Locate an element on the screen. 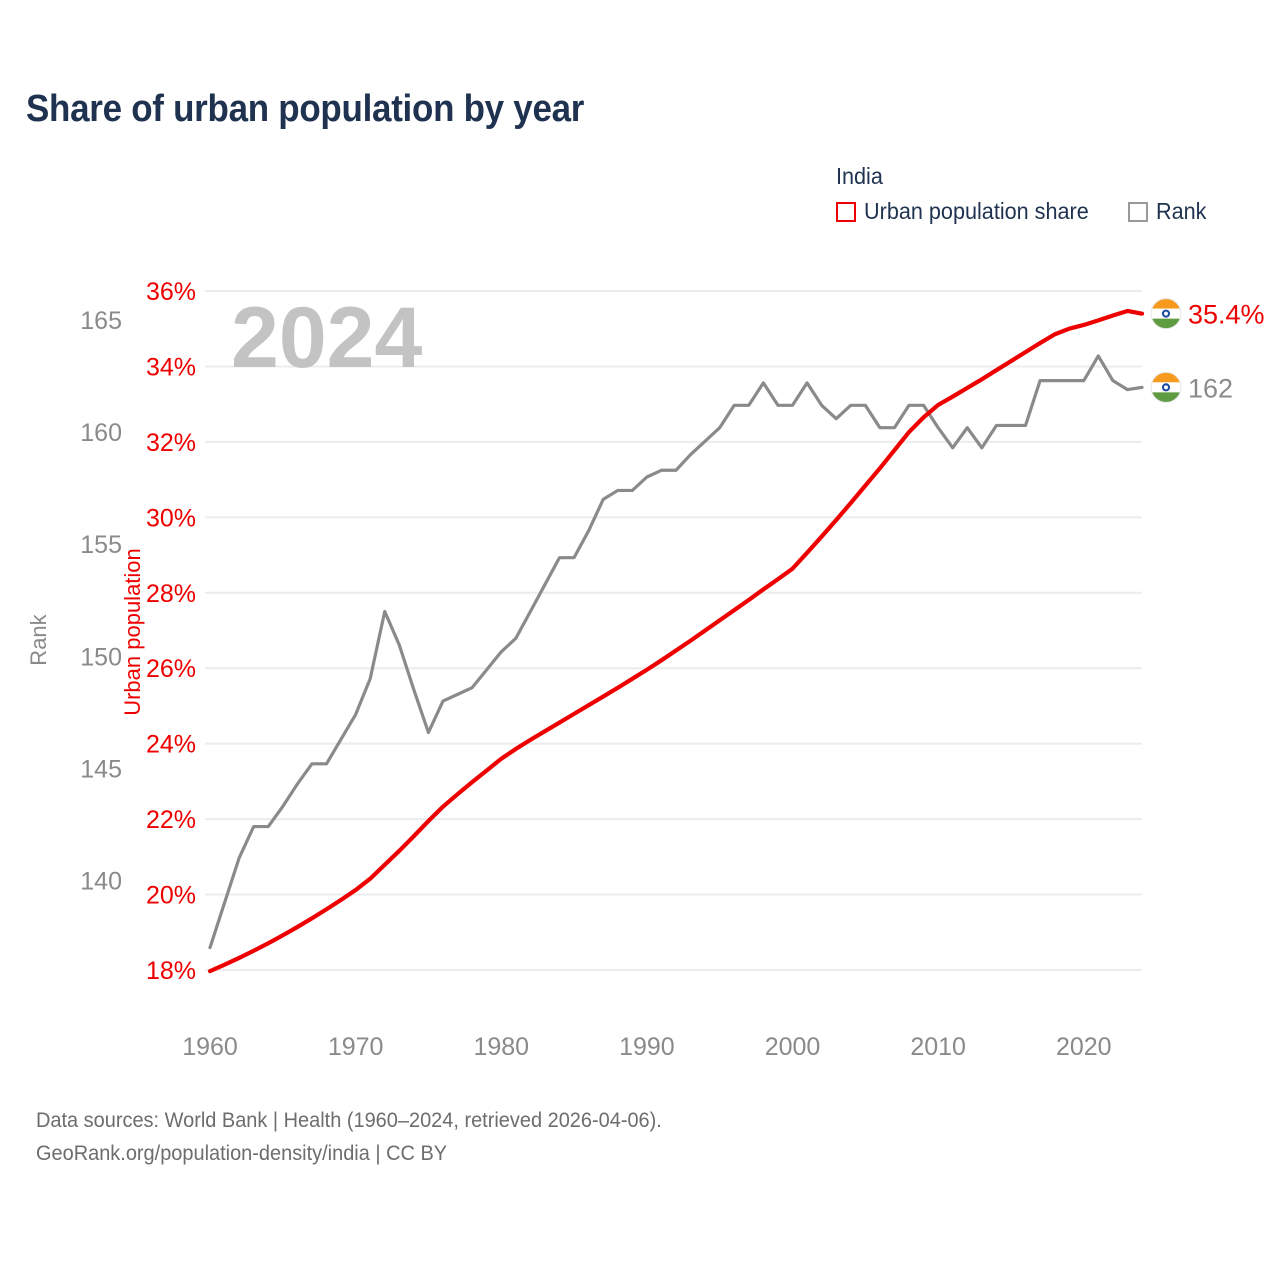  x-tick-label: 1970 is located at coordinates (356, 1047).